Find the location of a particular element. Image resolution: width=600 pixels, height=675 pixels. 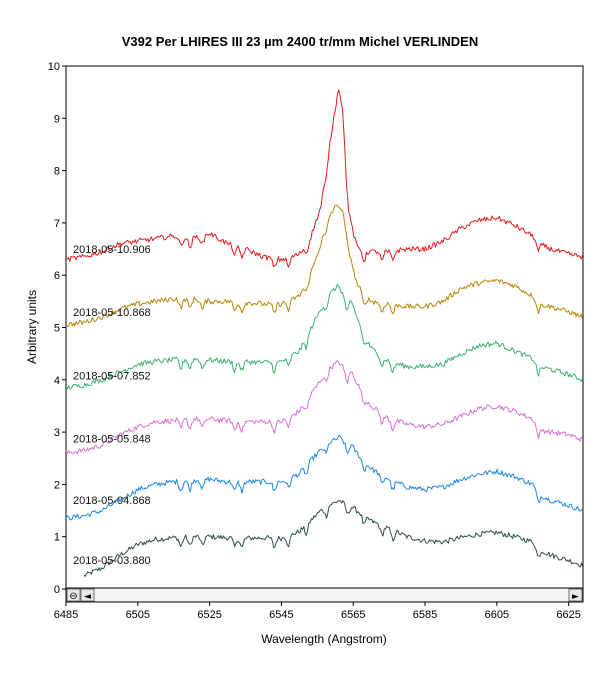

x-tick-label: 6585 is located at coordinates (425, 615).